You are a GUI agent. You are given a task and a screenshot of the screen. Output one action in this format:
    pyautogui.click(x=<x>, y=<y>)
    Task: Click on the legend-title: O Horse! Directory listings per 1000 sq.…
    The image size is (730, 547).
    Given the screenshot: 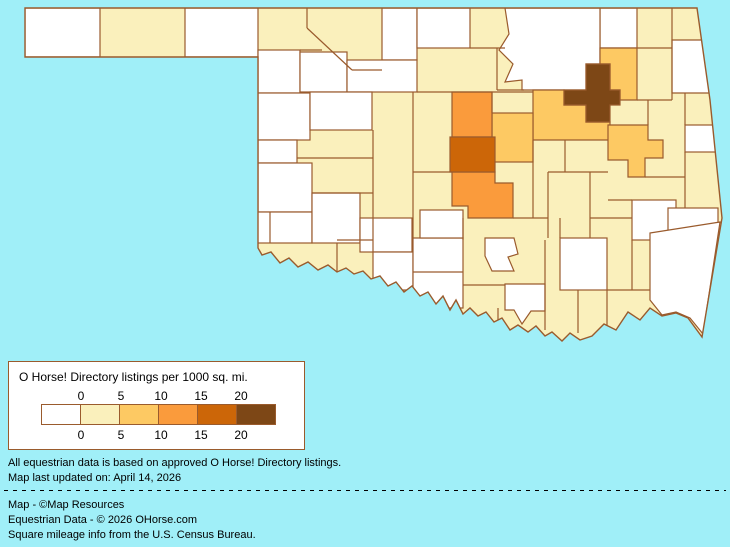 What is the action you would take?
    pyautogui.click(x=133, y=377)
    